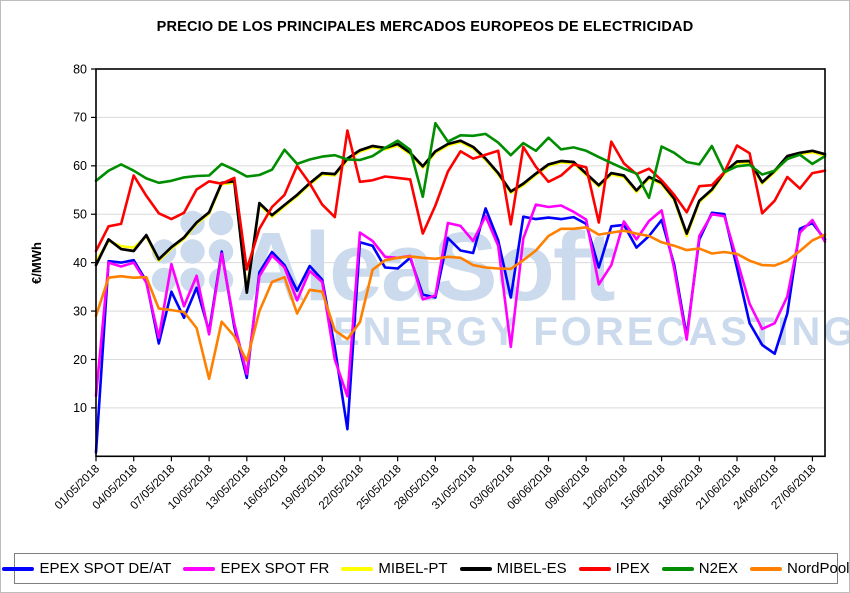 This screenshot has width=850, height=593. Describe the element at coordinates (591, 332) in the screenshot. I see `watermark-tagline: ENERGY FORECASTING` at that location.